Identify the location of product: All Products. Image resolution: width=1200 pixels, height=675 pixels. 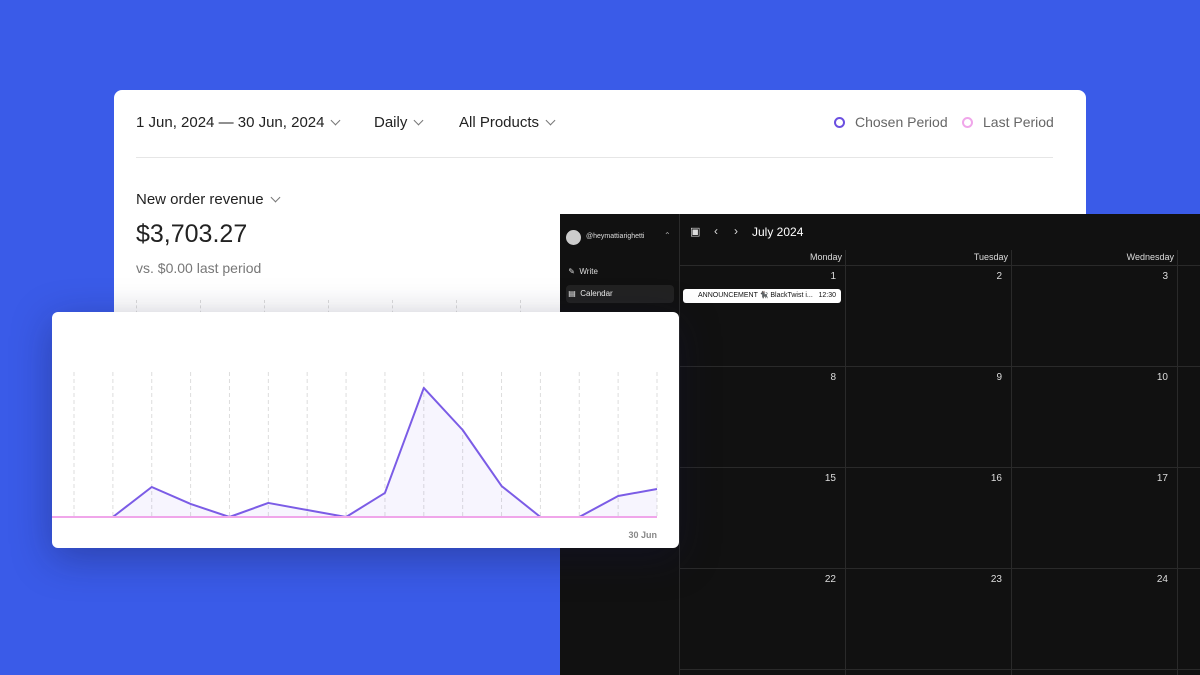
(499, 122).